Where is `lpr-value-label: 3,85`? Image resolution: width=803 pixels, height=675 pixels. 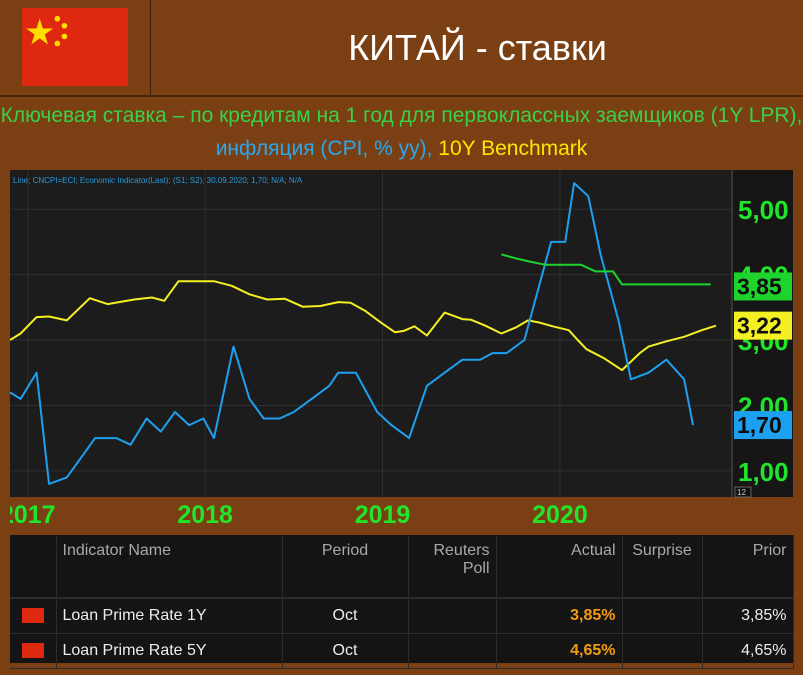
lpr-value-label: 3,85 is located at coordinates (759, 286).